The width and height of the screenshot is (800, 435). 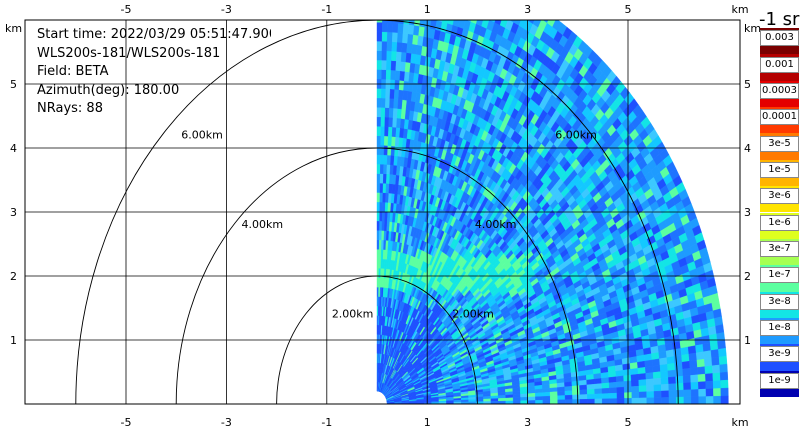 I want to click on colorbar-swatch: 1e-6, so click(x=779, y=225).